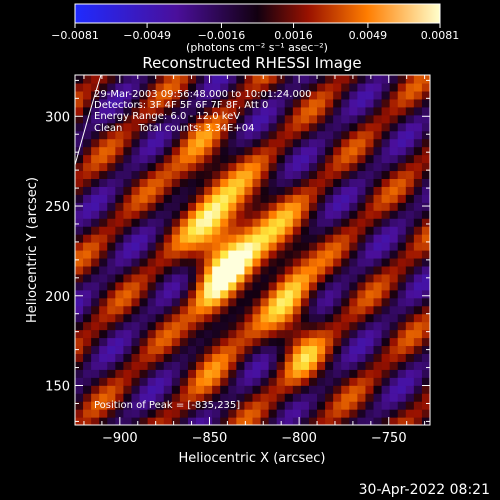 Image resolution: width=500 pixels, height=500 pixels. What do you see at coordinates (251, 63) in the screenshot?
I see `chart-title: Reconstructed RHESSI Image` at bounding box center [251, 63].